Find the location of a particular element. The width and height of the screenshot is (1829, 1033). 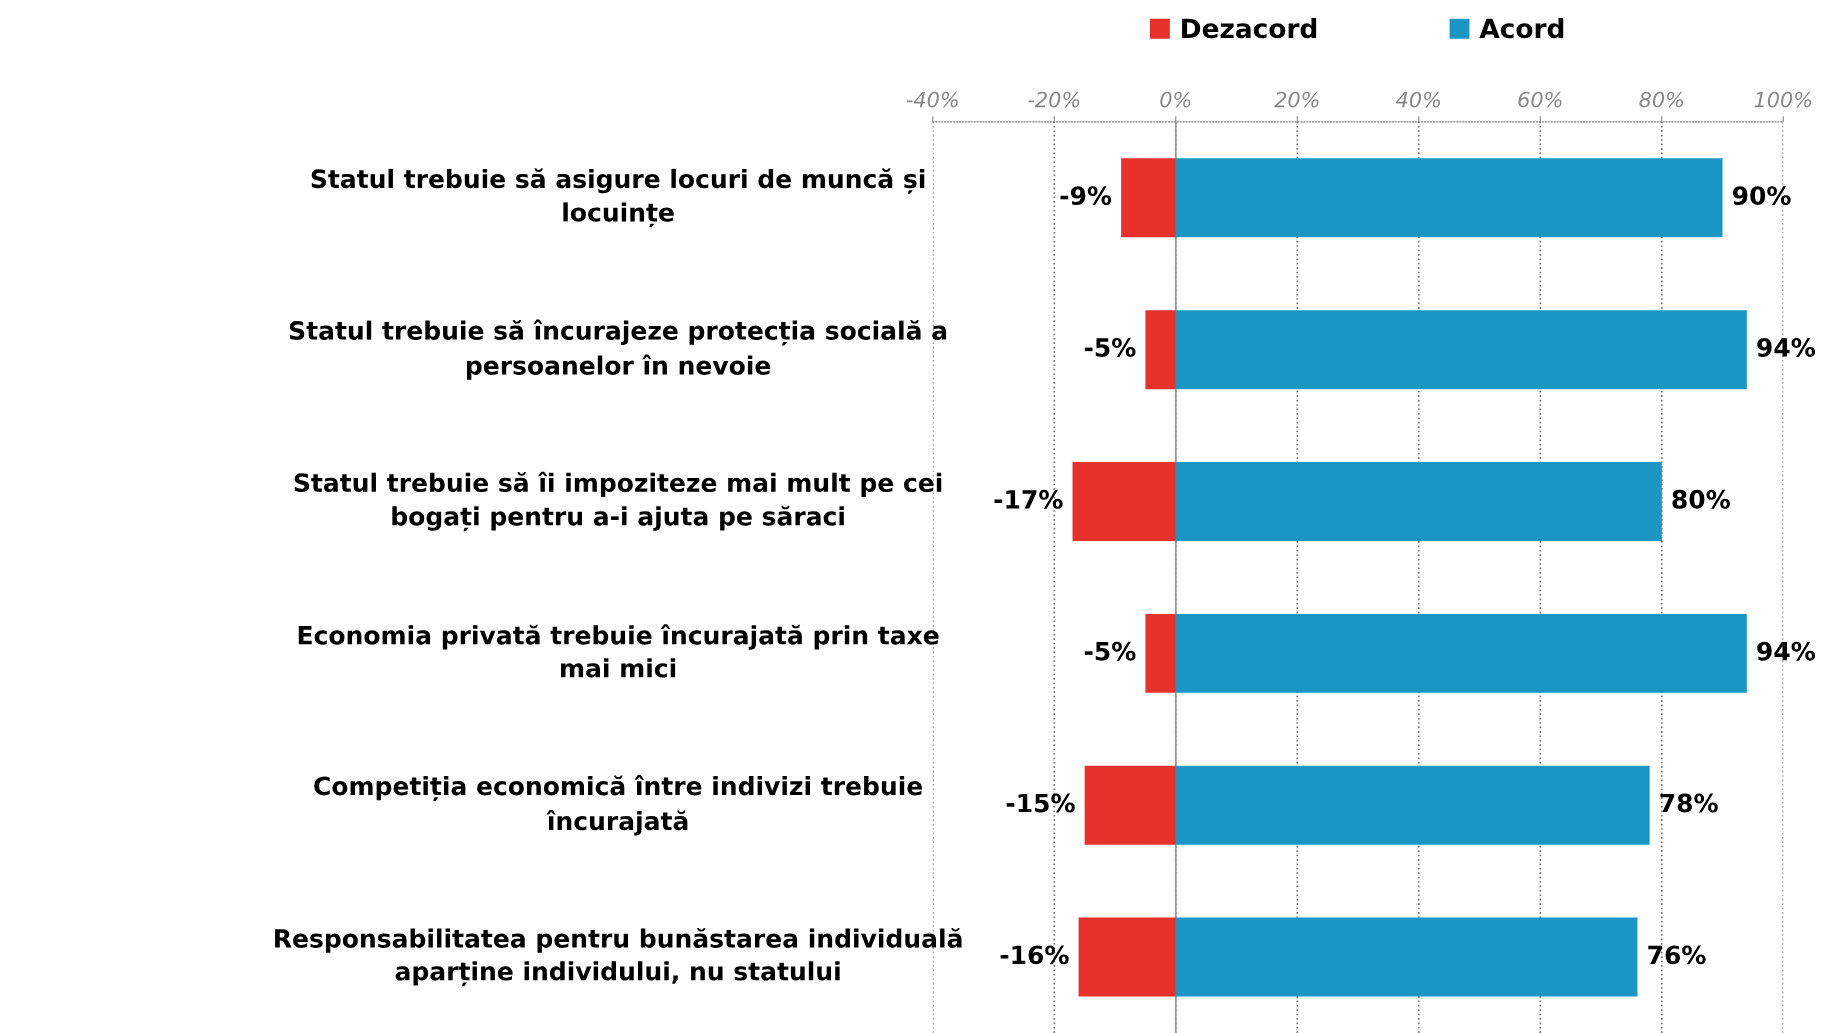

data-label: -9% is located at coordinates (1086, 196).